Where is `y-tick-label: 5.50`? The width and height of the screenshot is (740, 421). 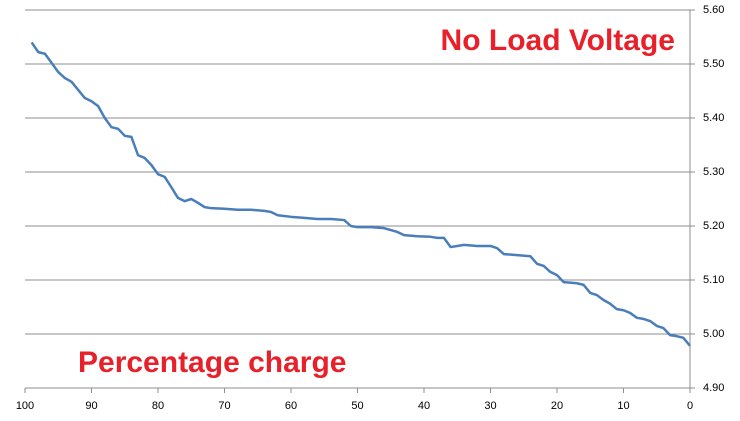 y-tick-label: 5.50 is located at coordinates (713, 64).